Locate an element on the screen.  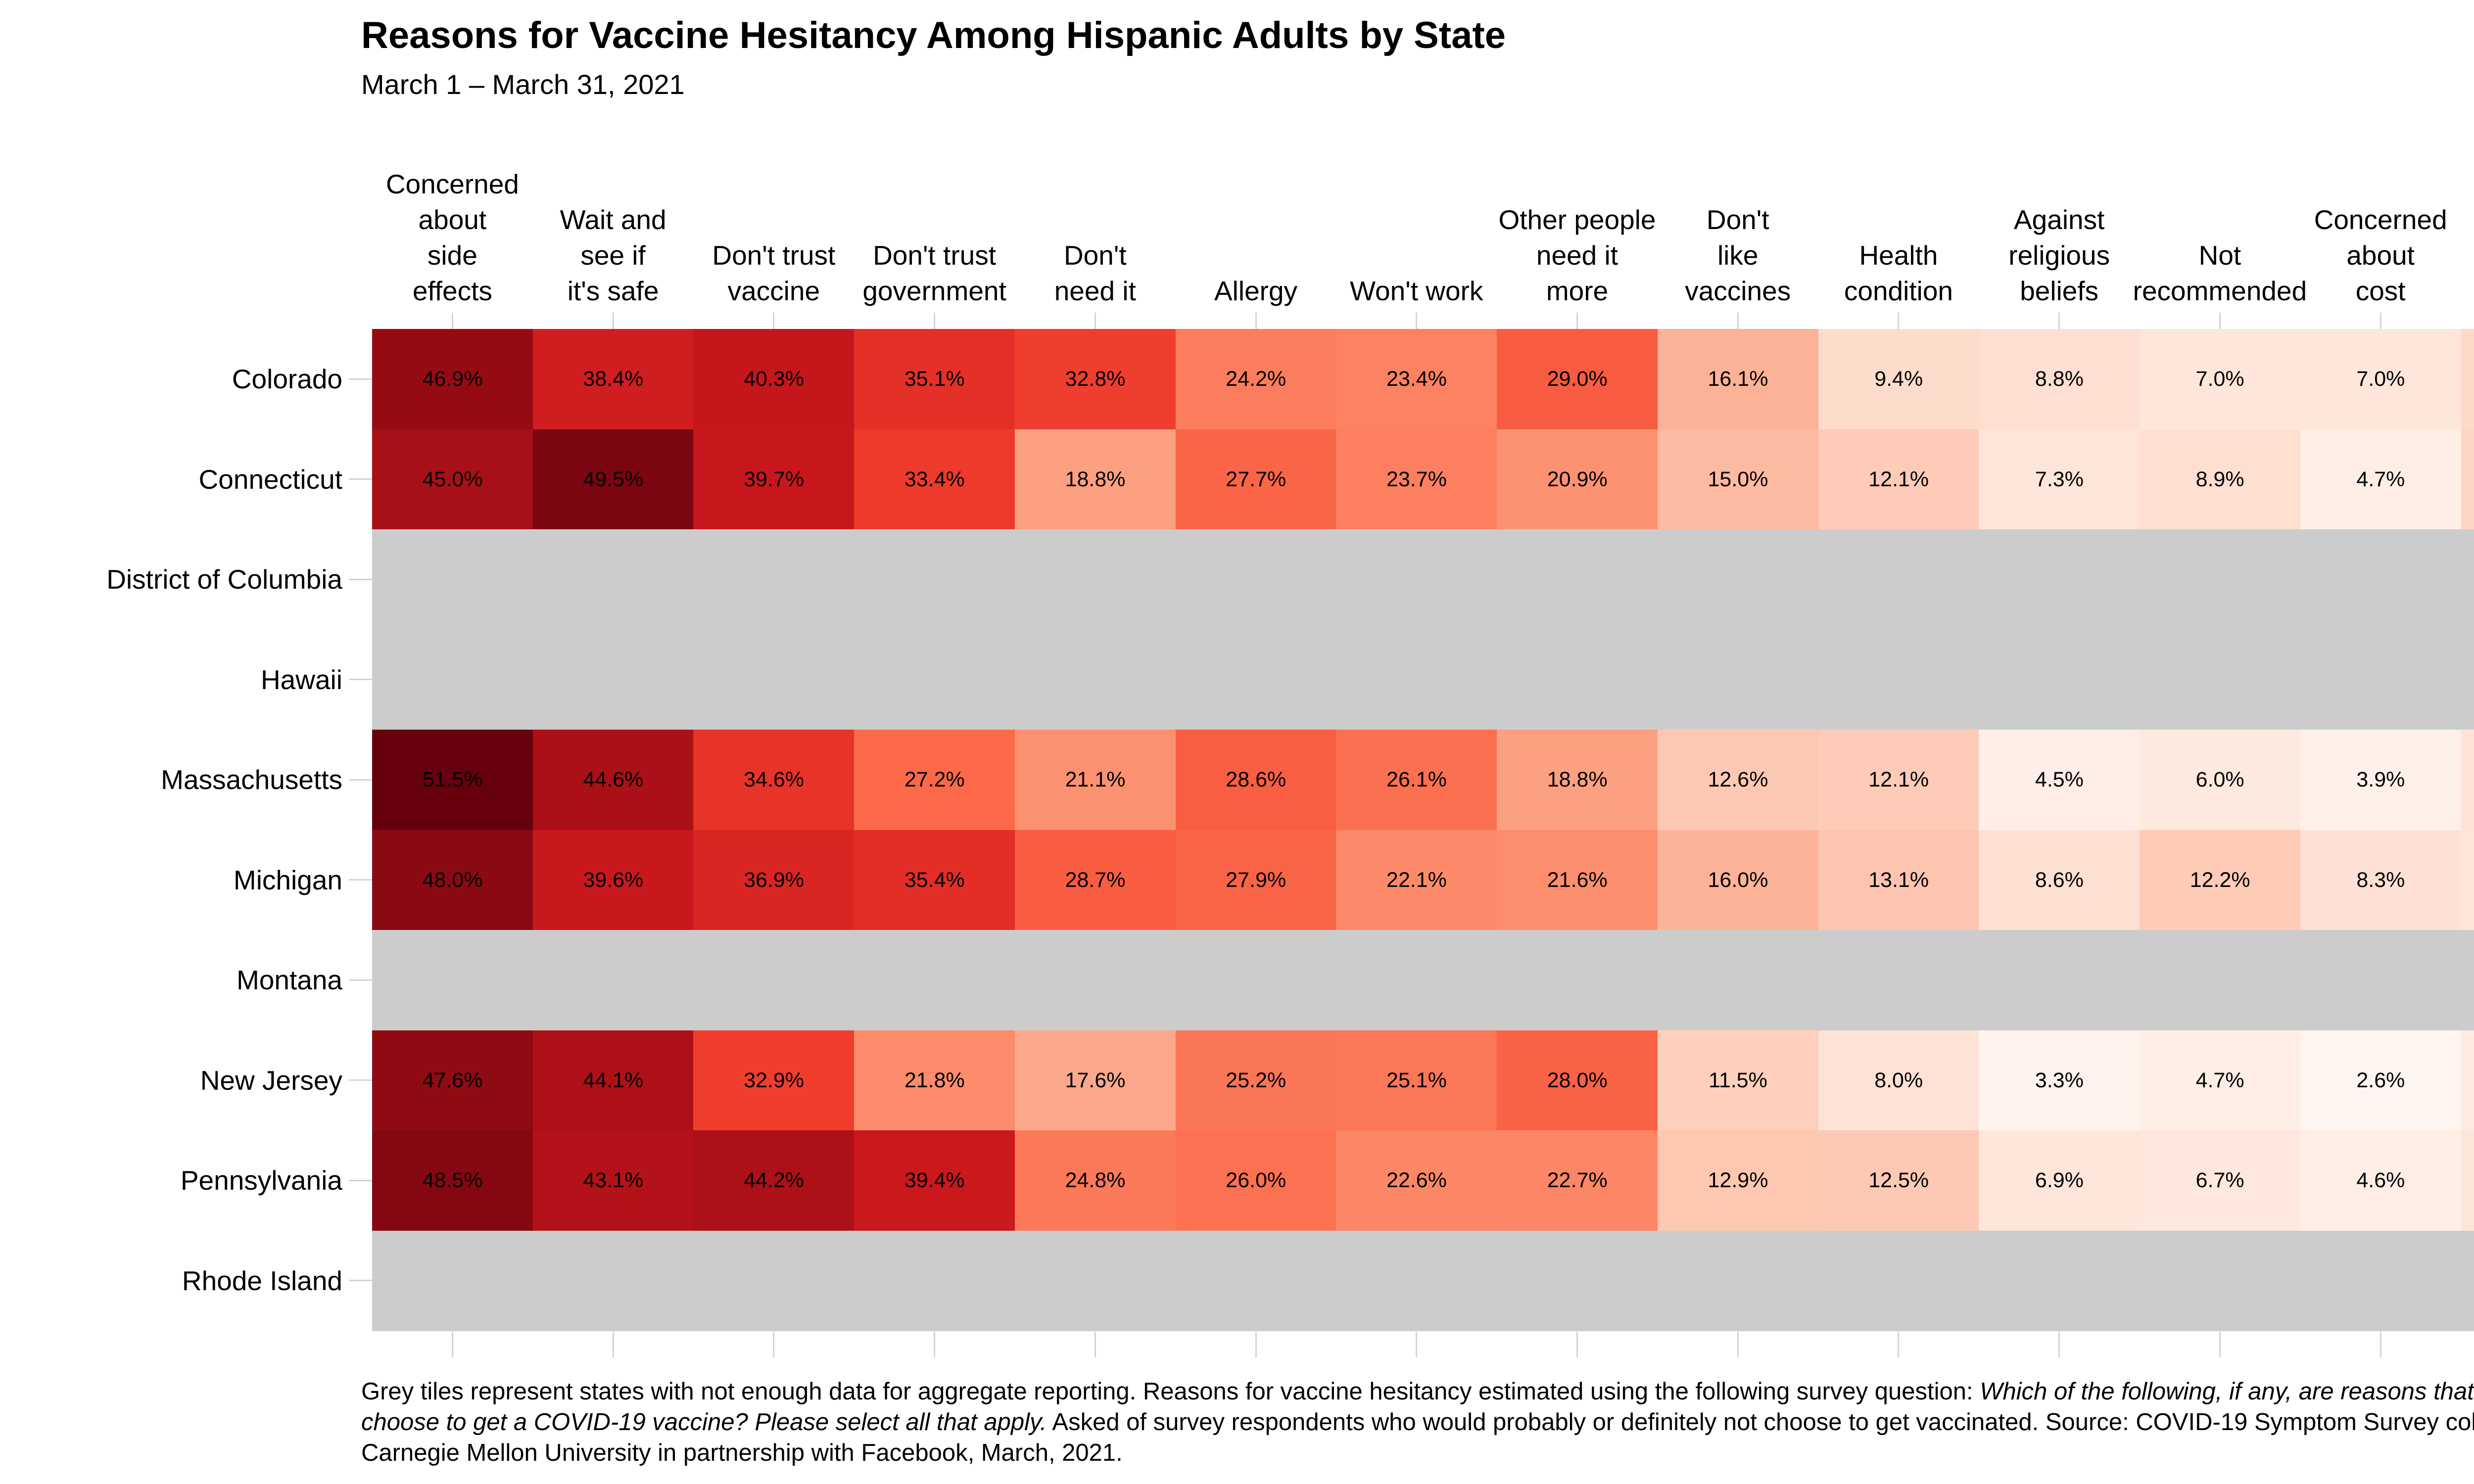
heatmap-cell: 12.6% is located at coordinates (1738, 780).